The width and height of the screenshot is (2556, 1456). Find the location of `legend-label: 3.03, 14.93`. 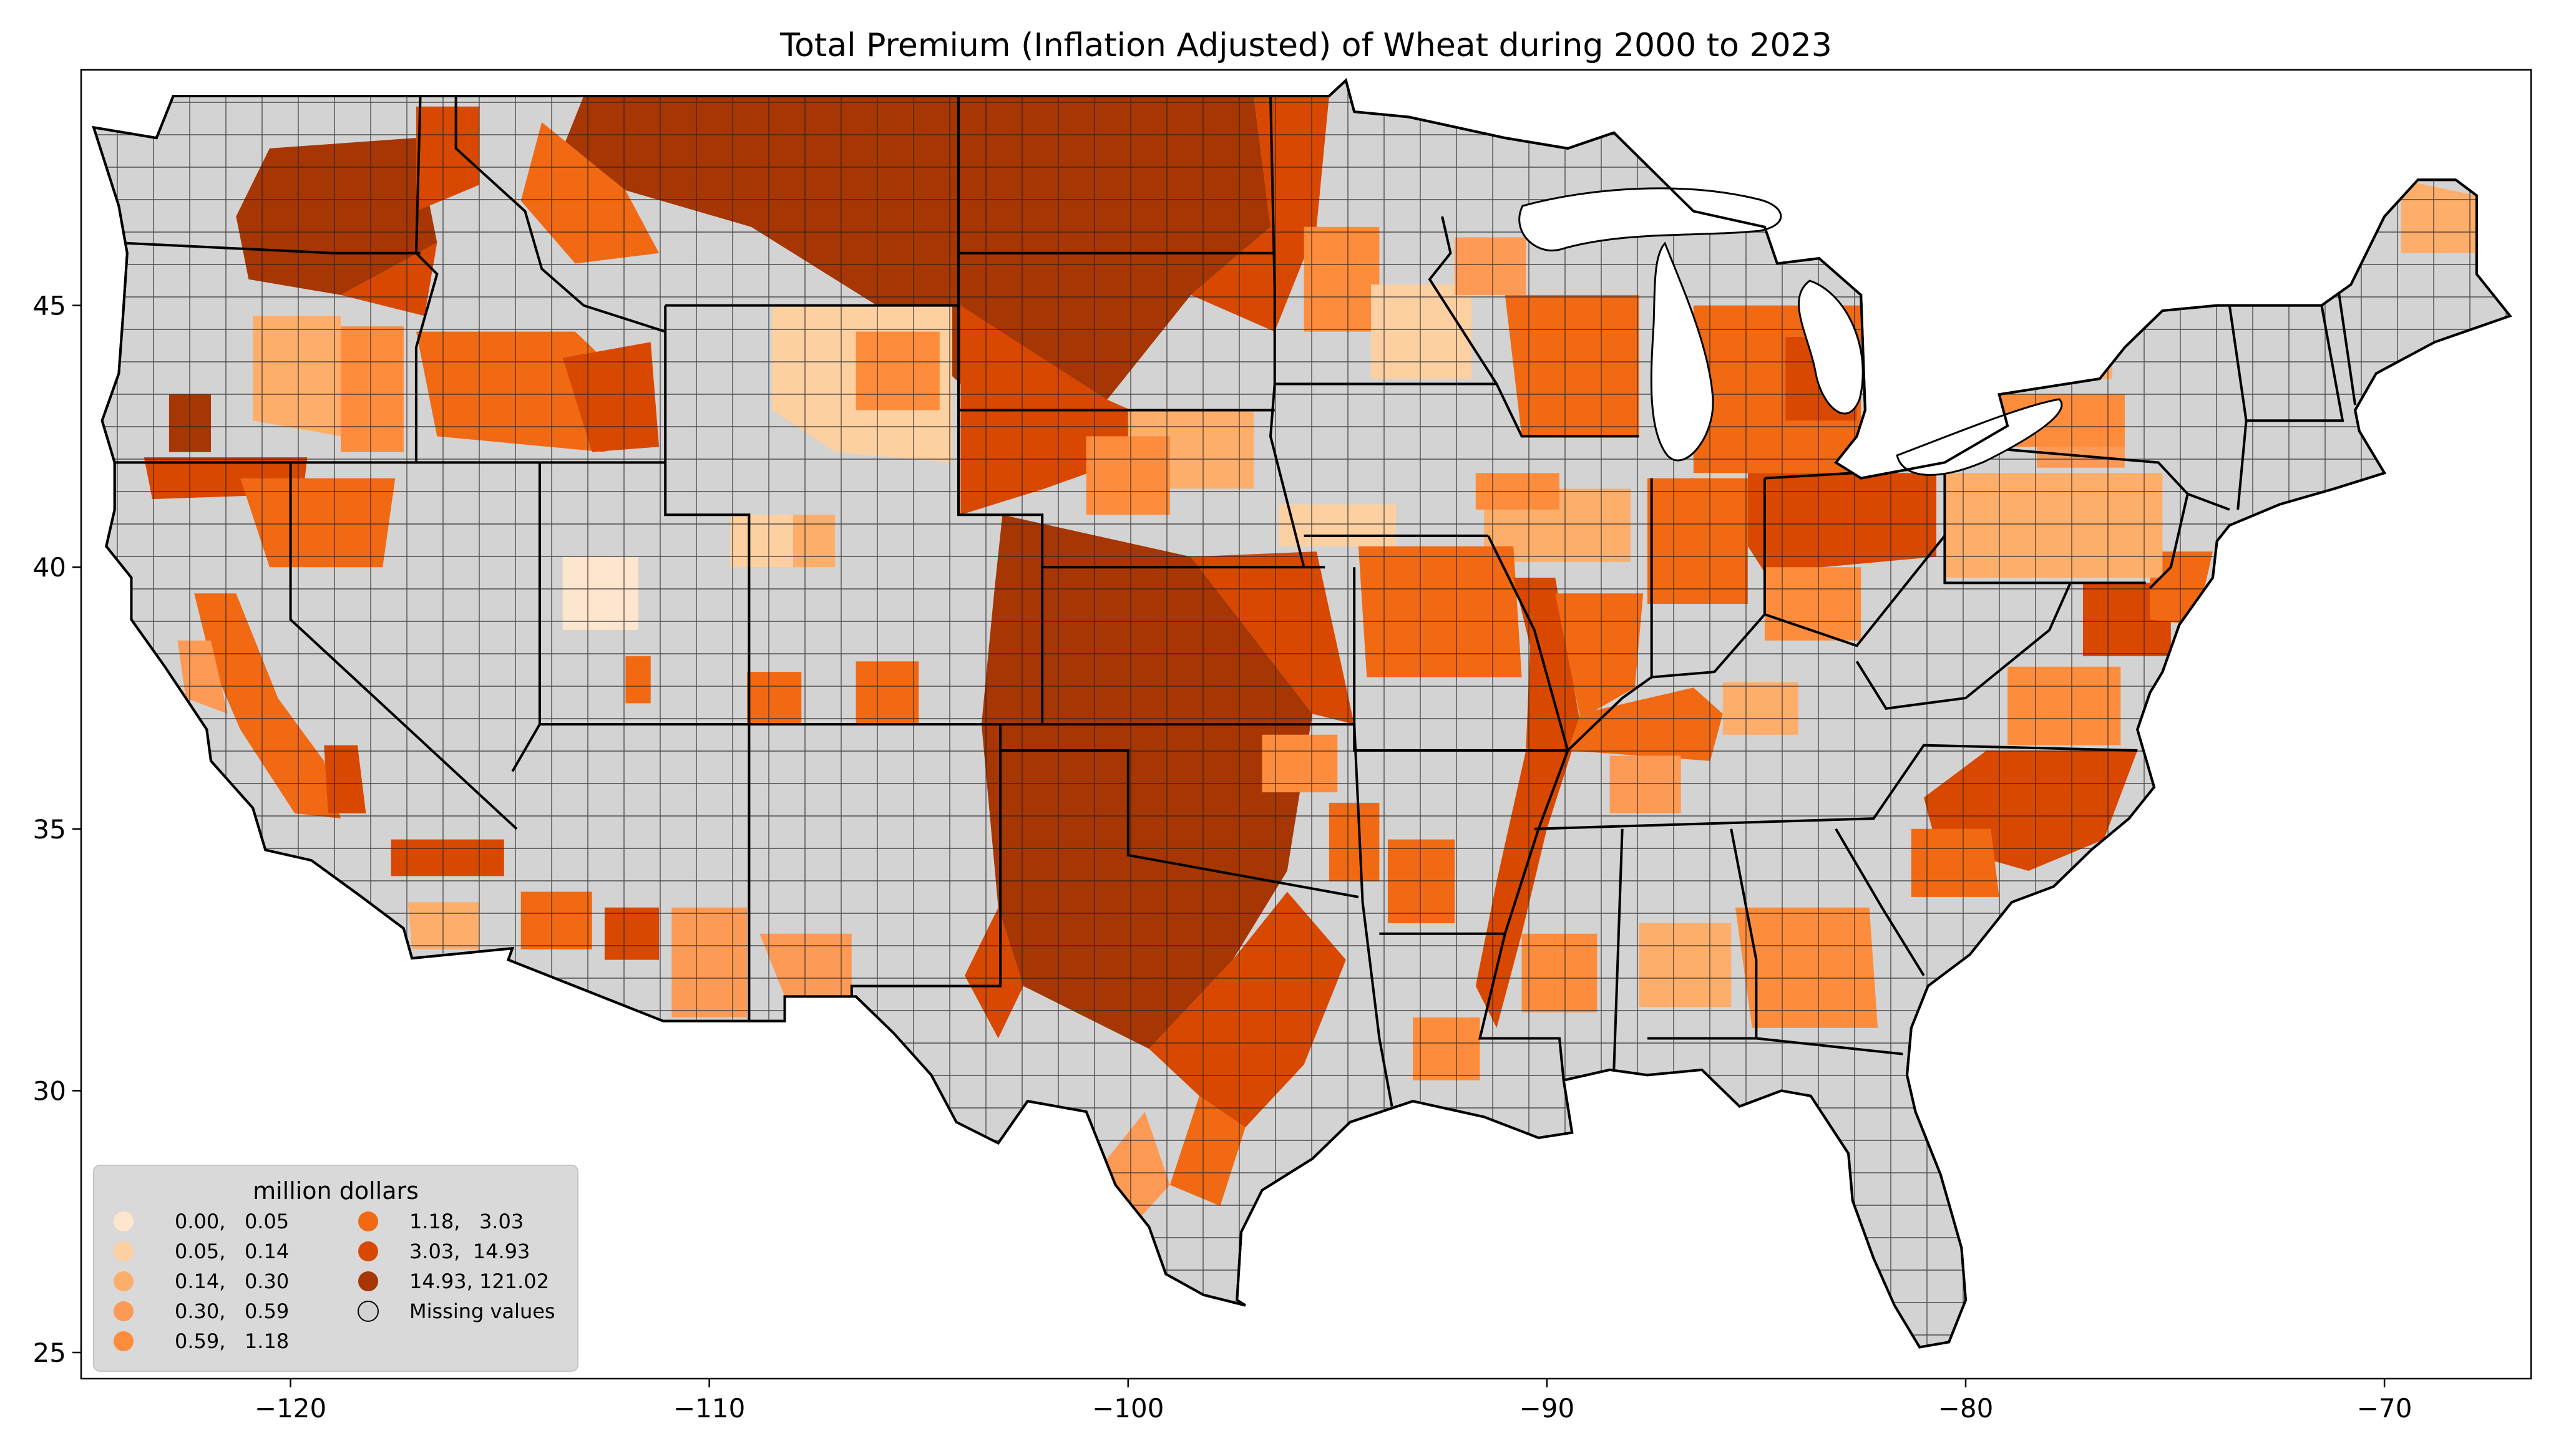

legend-label: 3.03, 14.93 is located at coordinates (470, 1251).